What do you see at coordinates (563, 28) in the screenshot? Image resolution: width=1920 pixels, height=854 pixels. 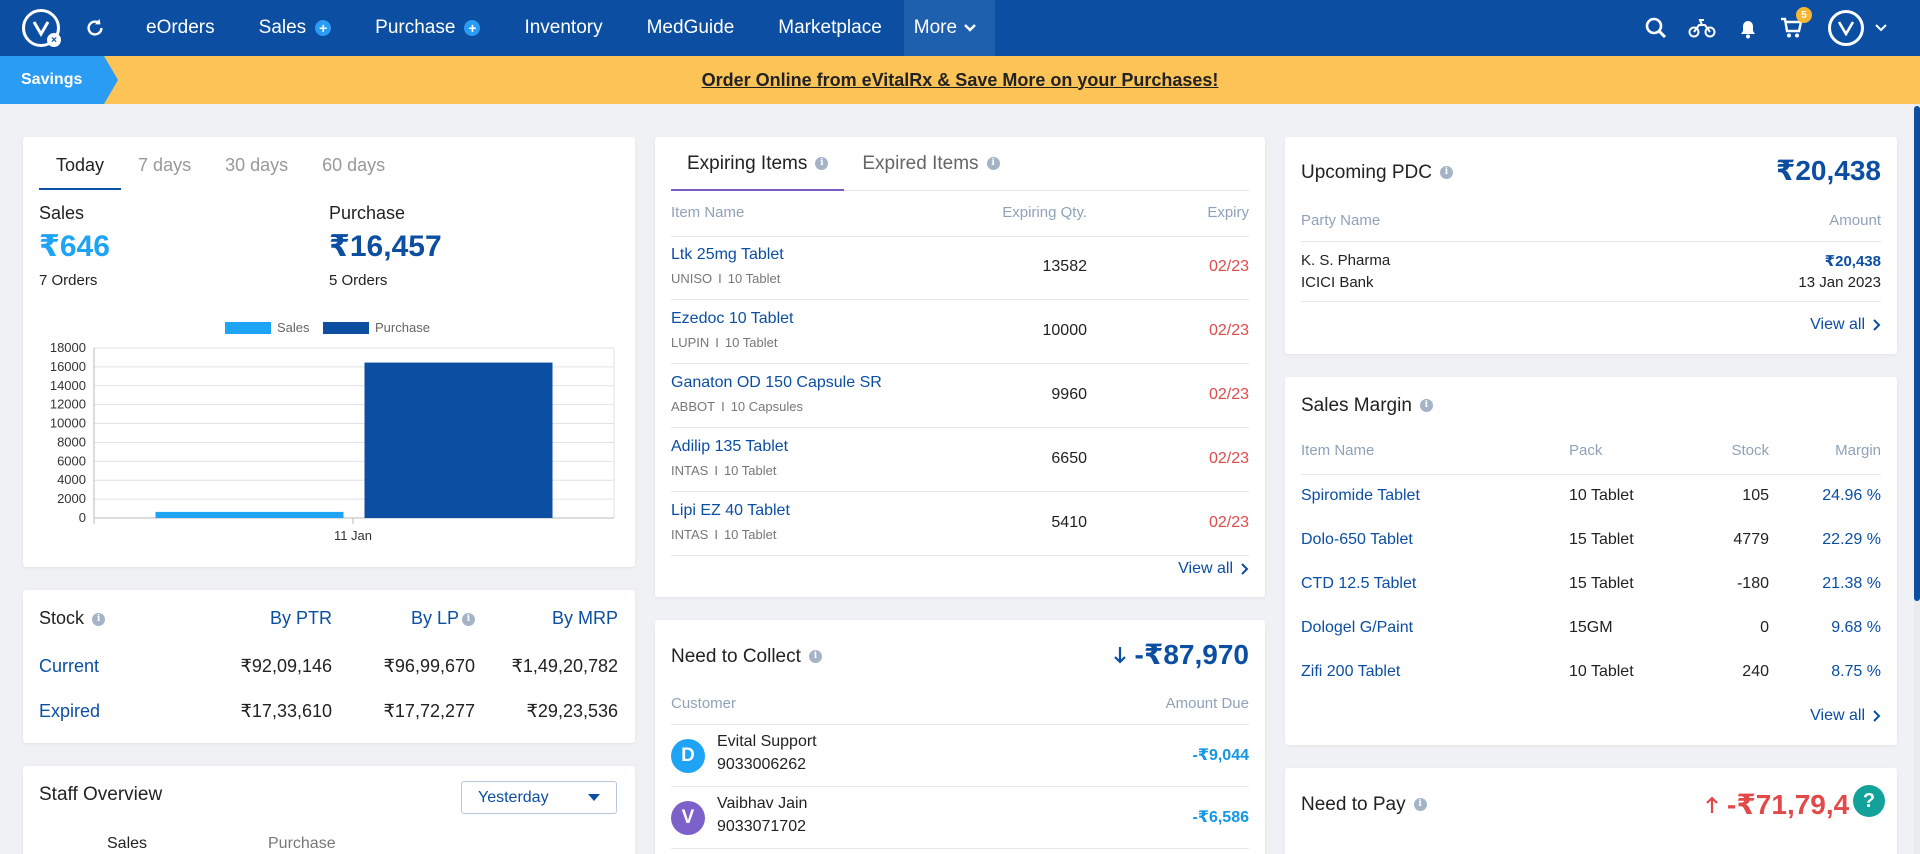 I see `nav-item-inventory: Inventory` at bounding box center [563, 28].